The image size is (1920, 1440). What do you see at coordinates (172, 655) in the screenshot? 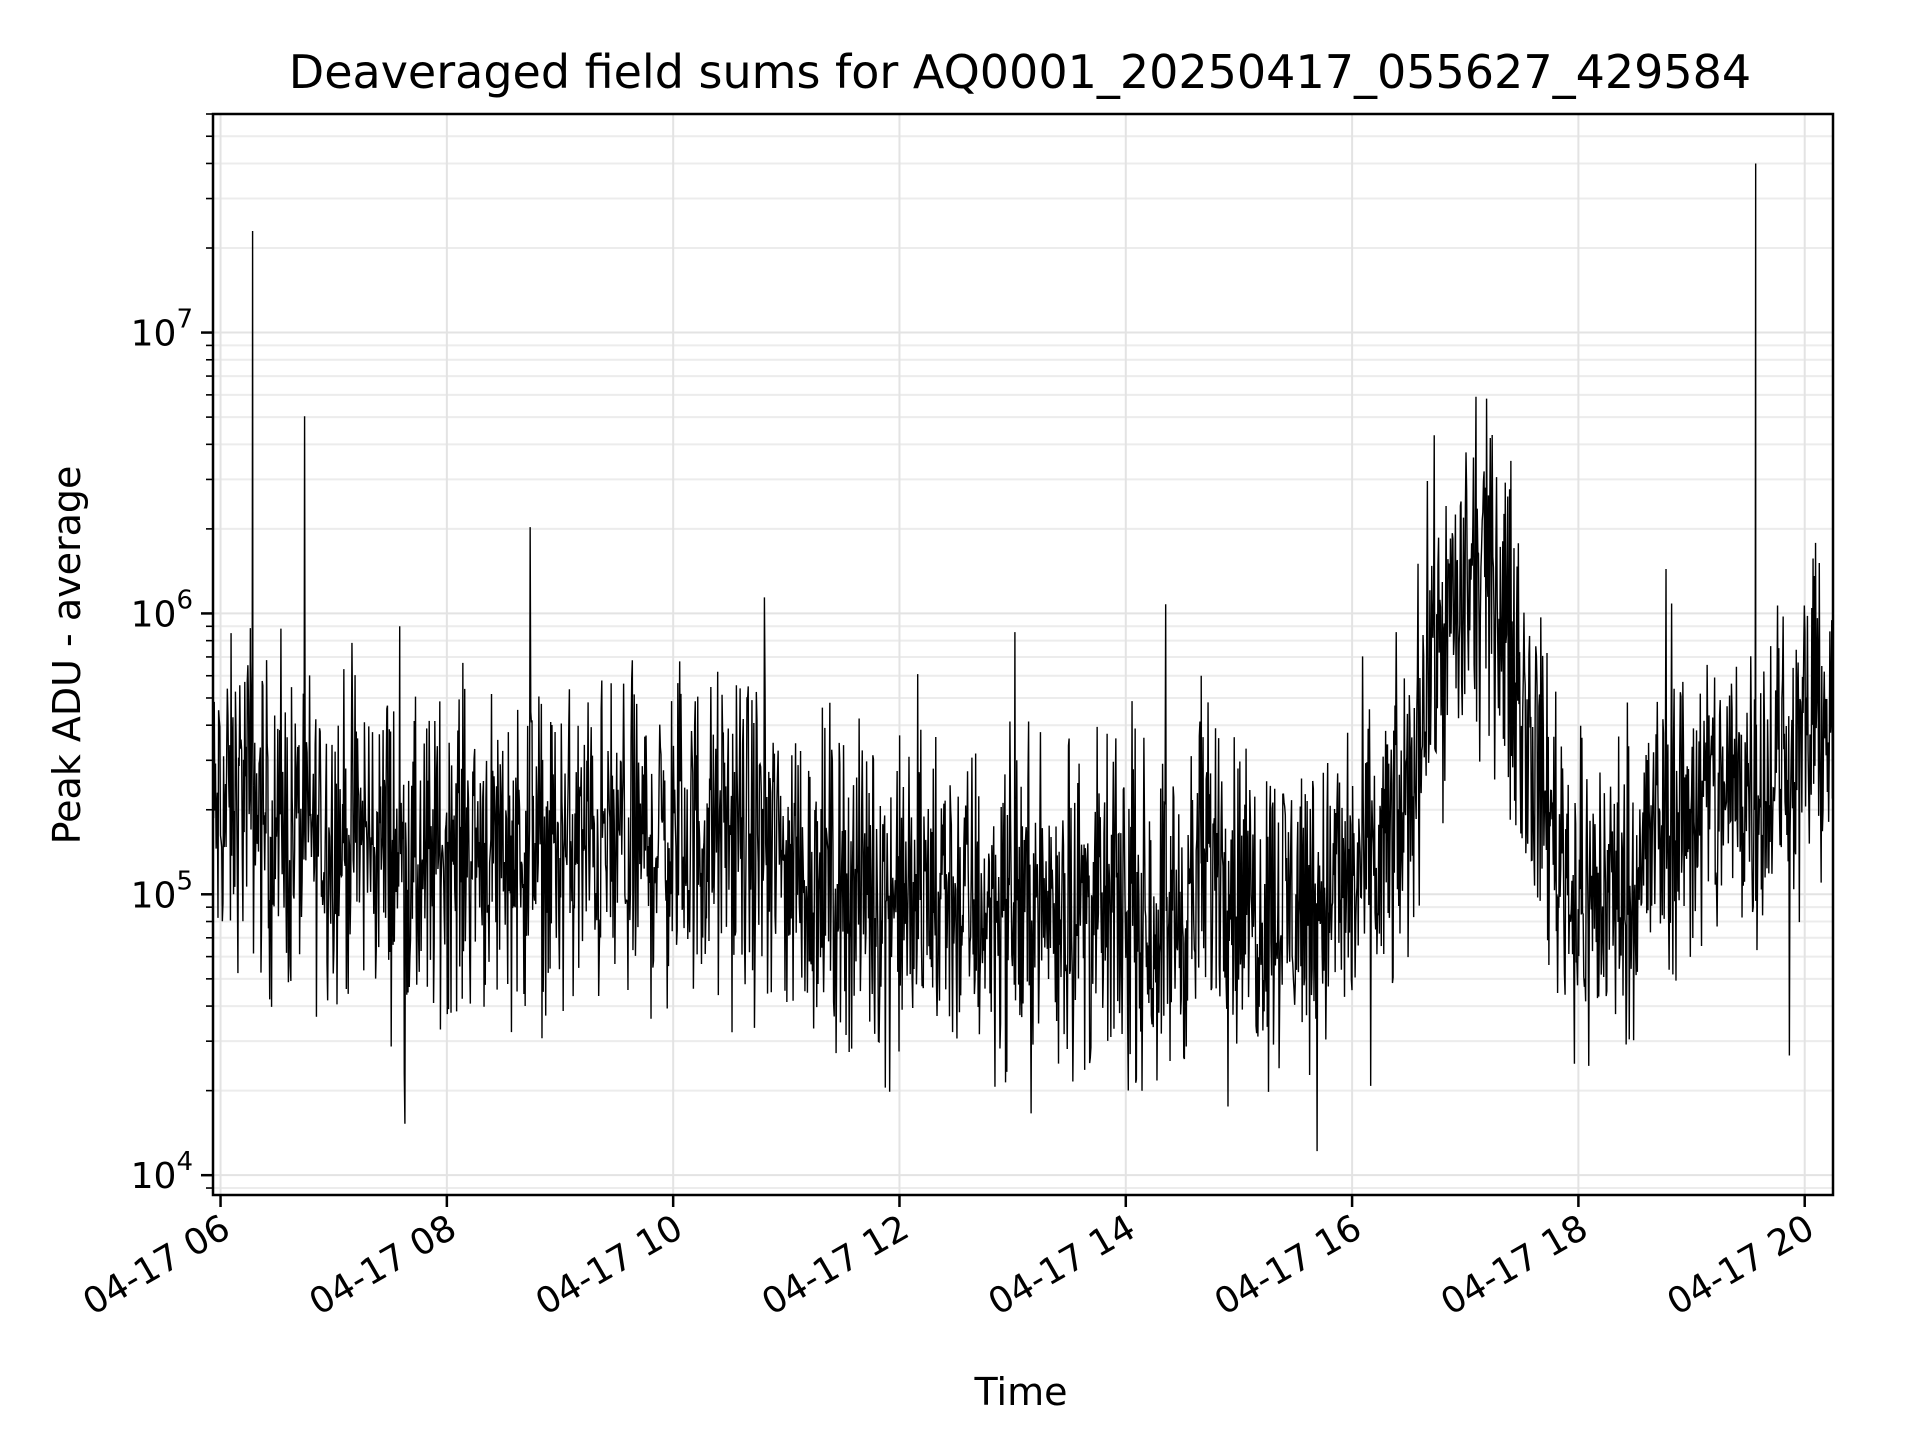
I see `y-axis: 10⁴ 10⁵ 10⁶ 10⁷` at bounding box center [172, 655].